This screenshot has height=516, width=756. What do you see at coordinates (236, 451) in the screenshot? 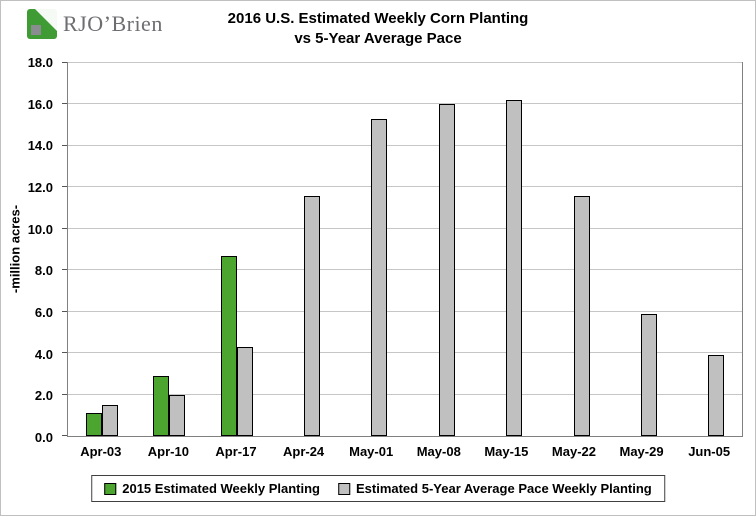
I see `x-axis-tick-label: Apr-17` at bounding box center [236, 451].